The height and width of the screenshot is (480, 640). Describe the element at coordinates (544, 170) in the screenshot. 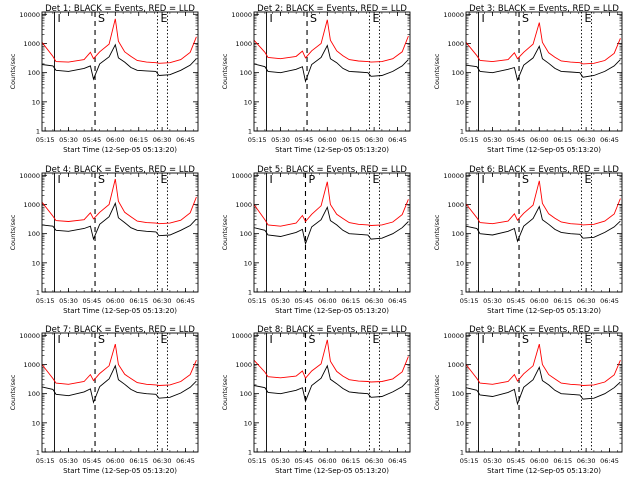

I see `plot-title: Det 6: BLACK = Events, RED = LLD` at that location.